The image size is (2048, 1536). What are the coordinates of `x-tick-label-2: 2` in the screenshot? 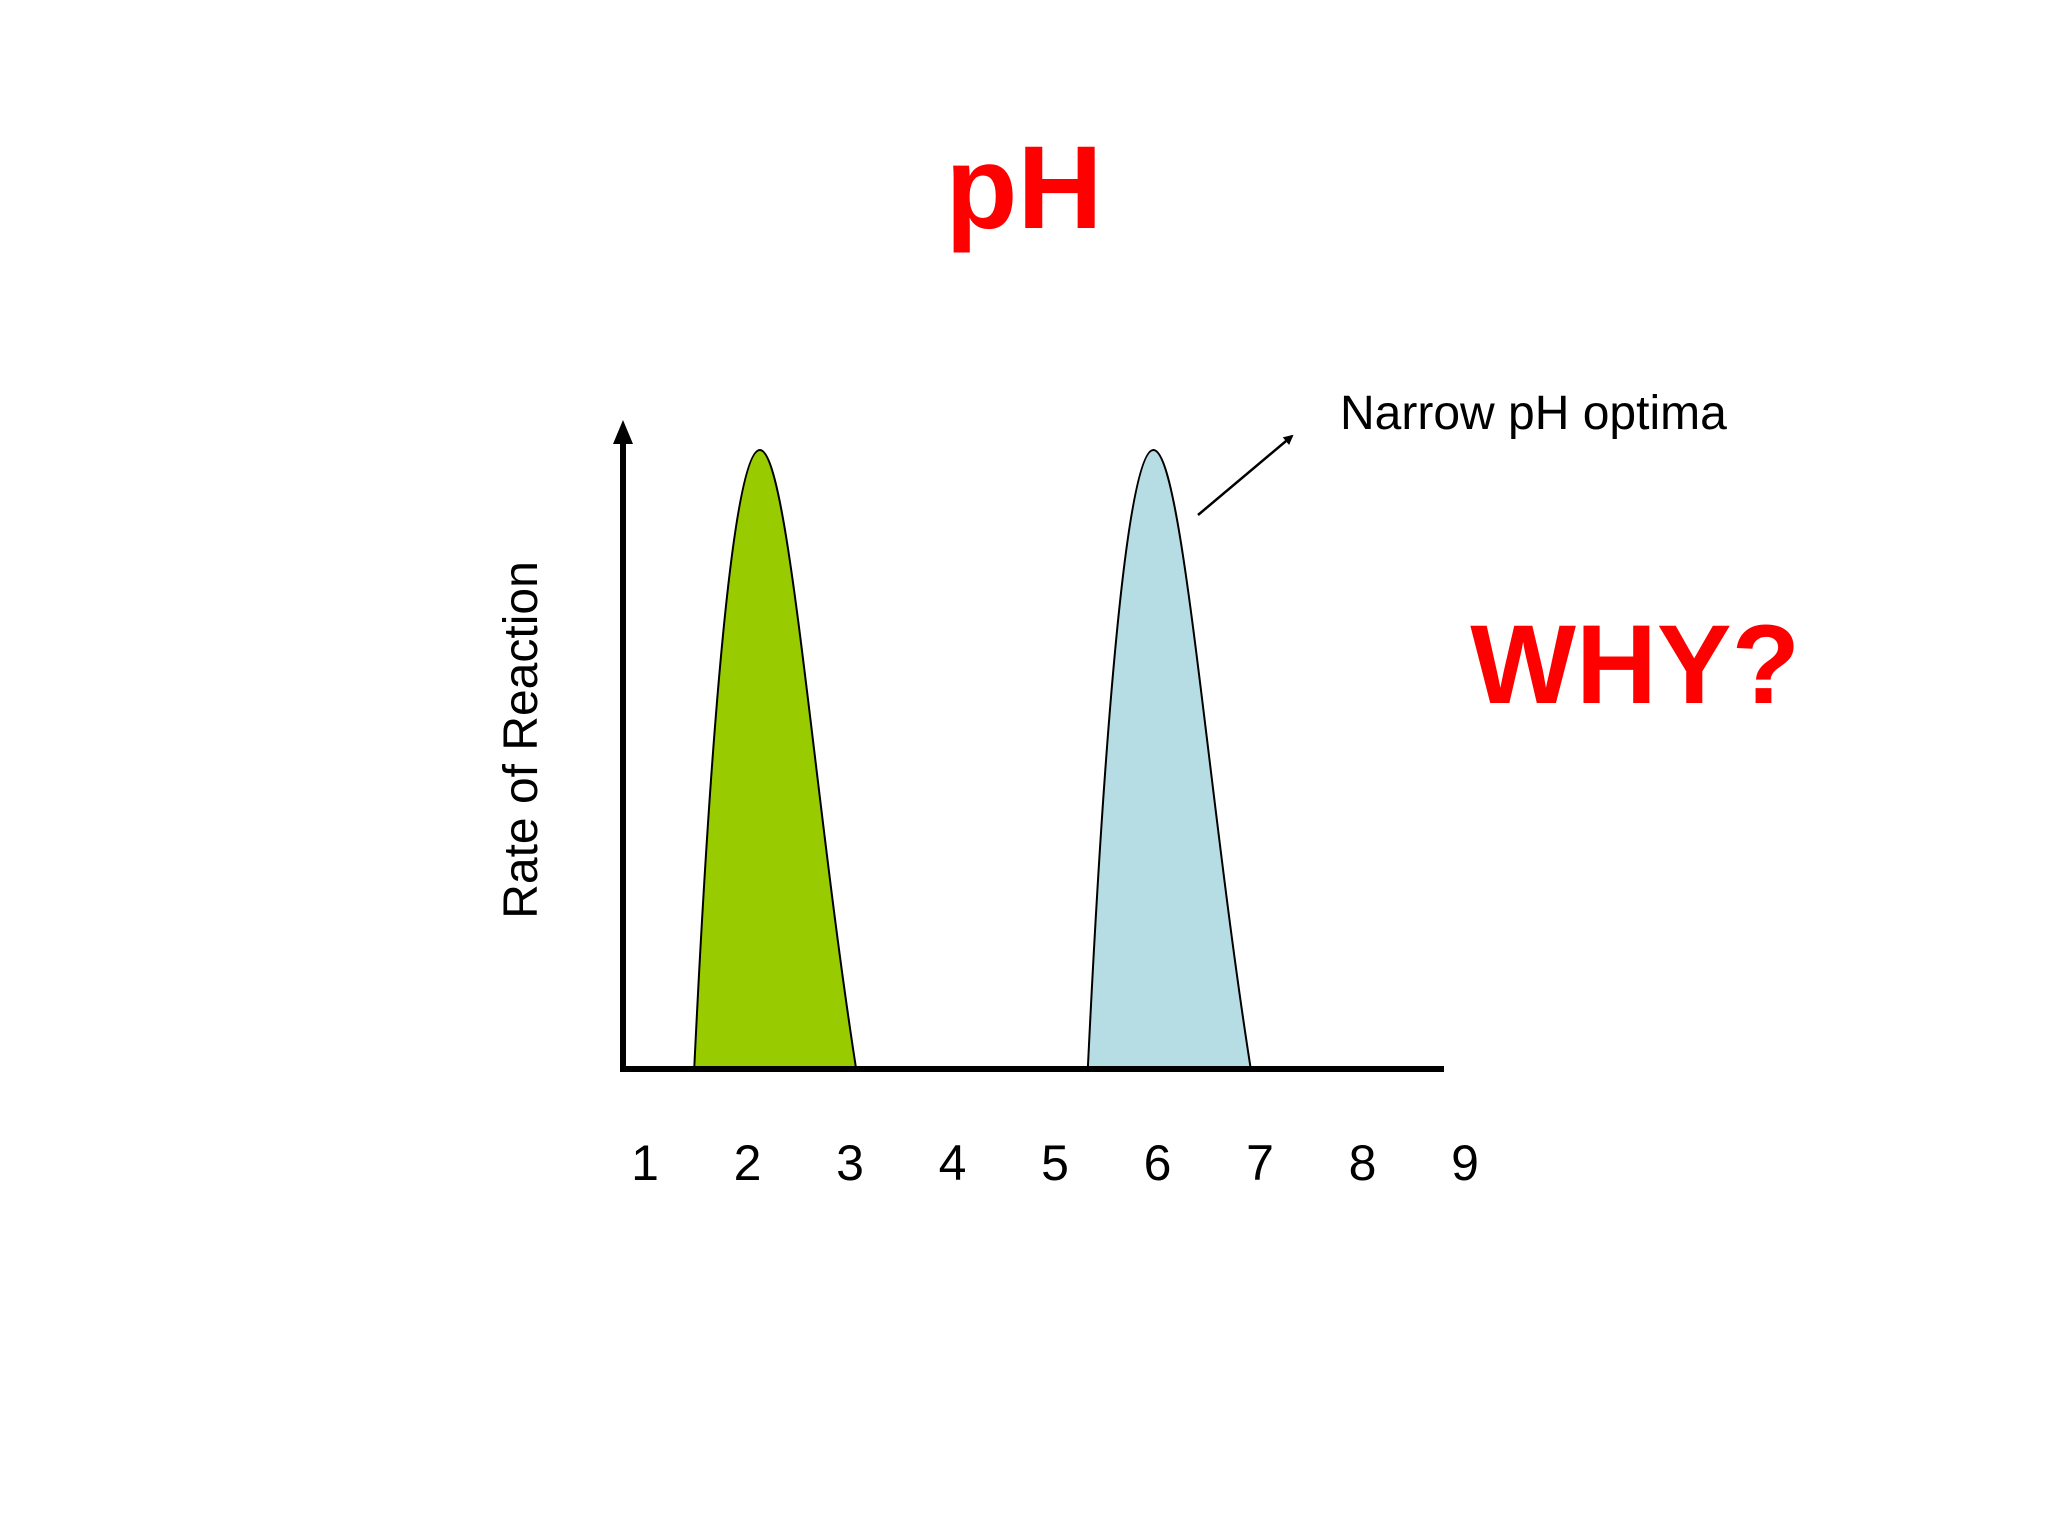 It's located at (748, 1163).